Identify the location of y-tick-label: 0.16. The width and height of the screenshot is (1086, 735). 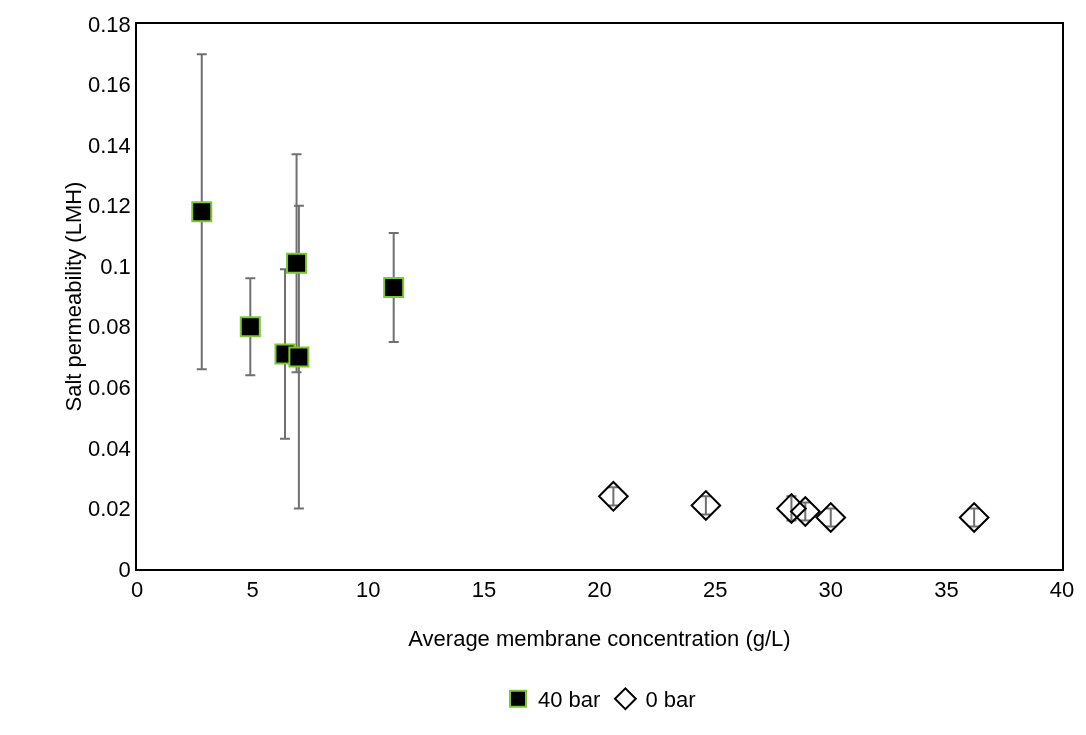
(109, 85).